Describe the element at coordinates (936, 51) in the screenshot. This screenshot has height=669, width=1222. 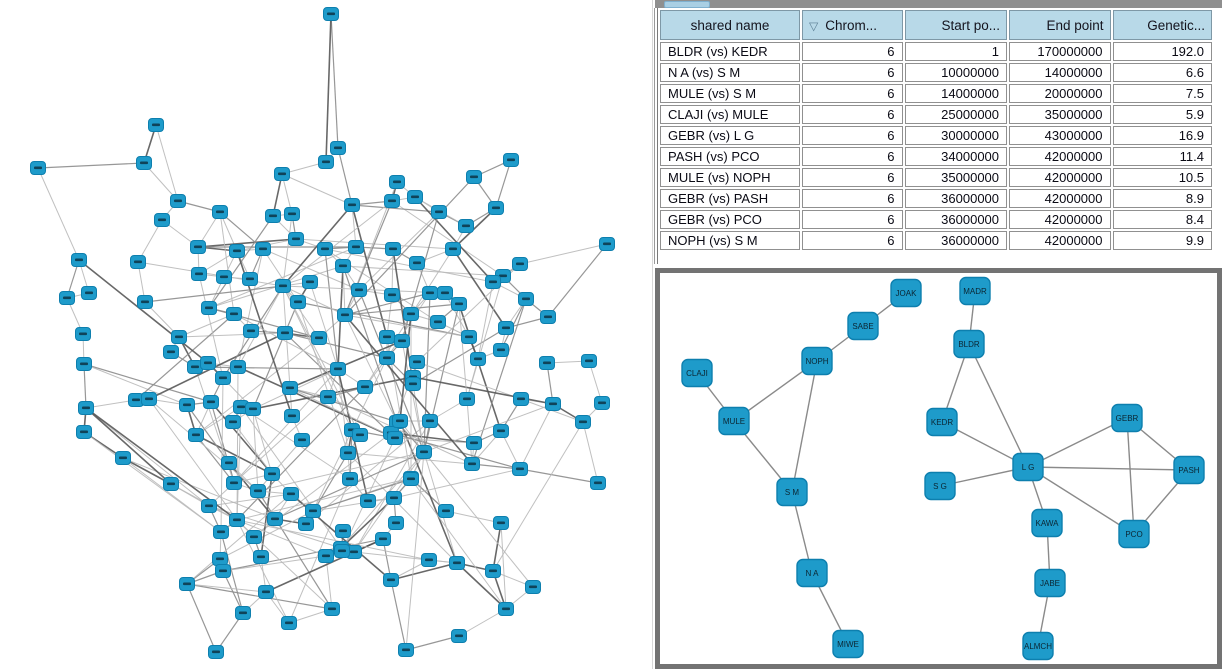
I see `table-row: BLDR (vs) KEDR 6 1 170000000 192.0` at that location.